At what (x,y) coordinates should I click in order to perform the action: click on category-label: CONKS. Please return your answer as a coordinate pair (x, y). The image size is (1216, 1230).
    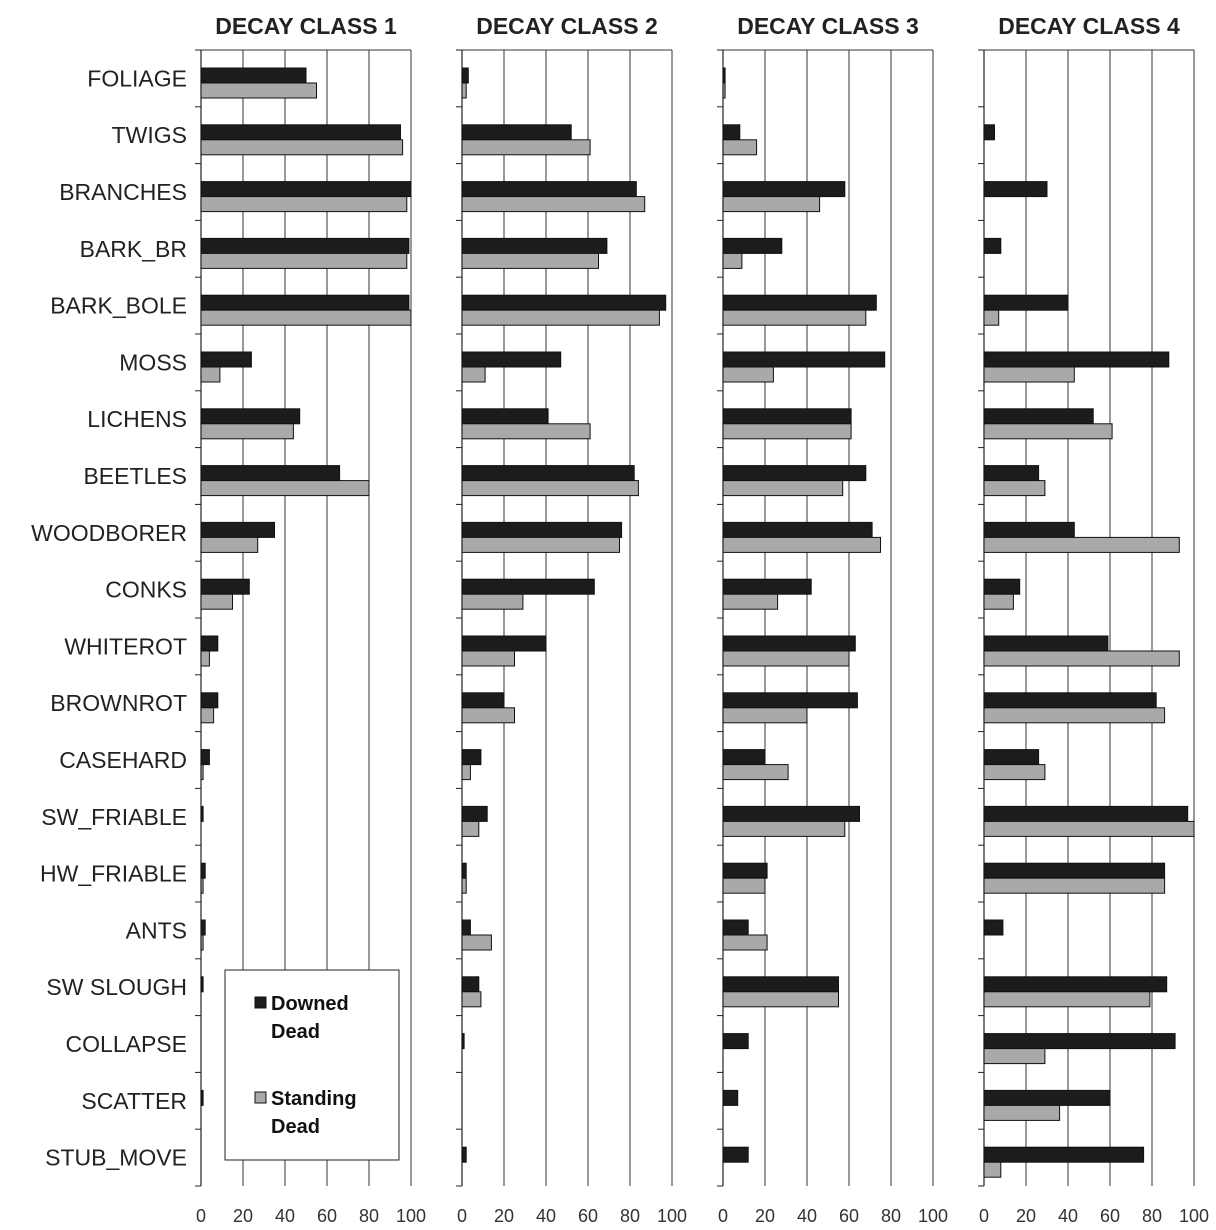
    Looking at the image, I should click on (146, 590).